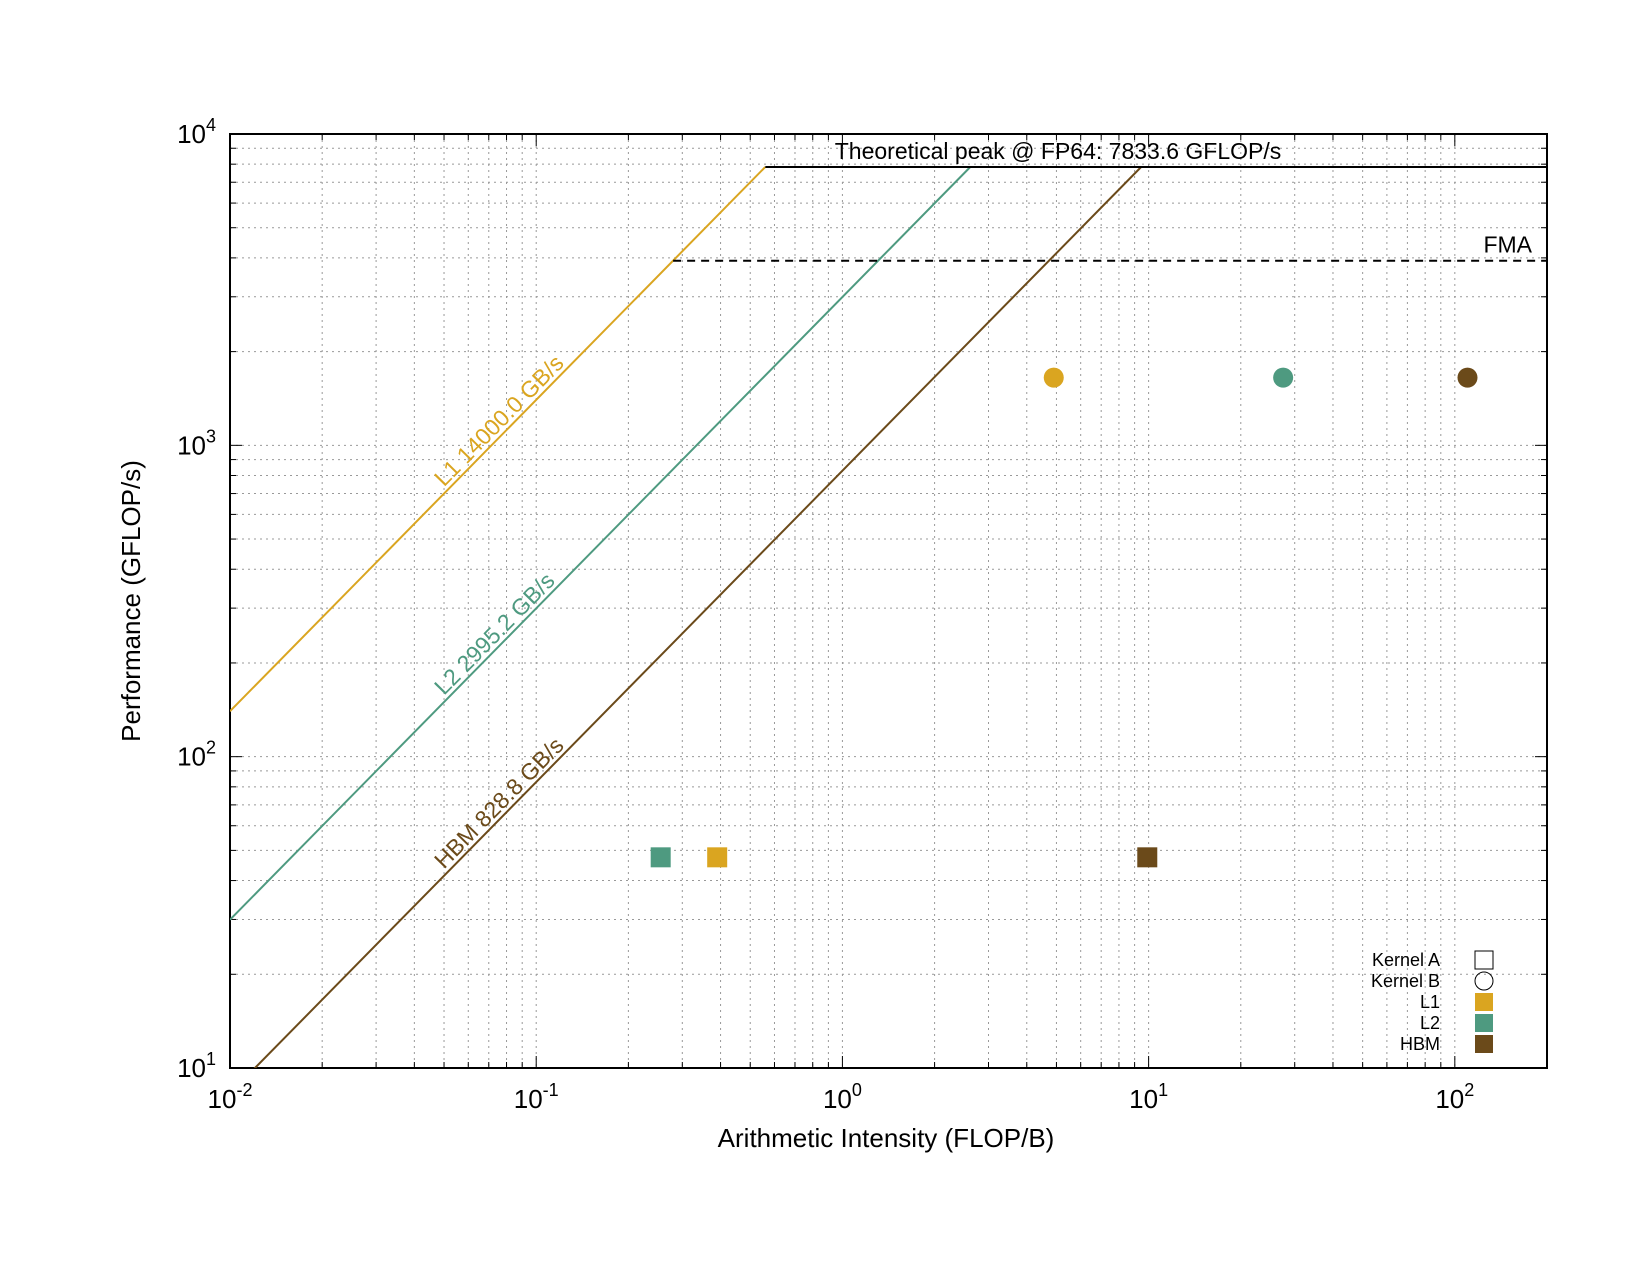  I want to click on kernel-a-point-hbm, so click(1147, 857).